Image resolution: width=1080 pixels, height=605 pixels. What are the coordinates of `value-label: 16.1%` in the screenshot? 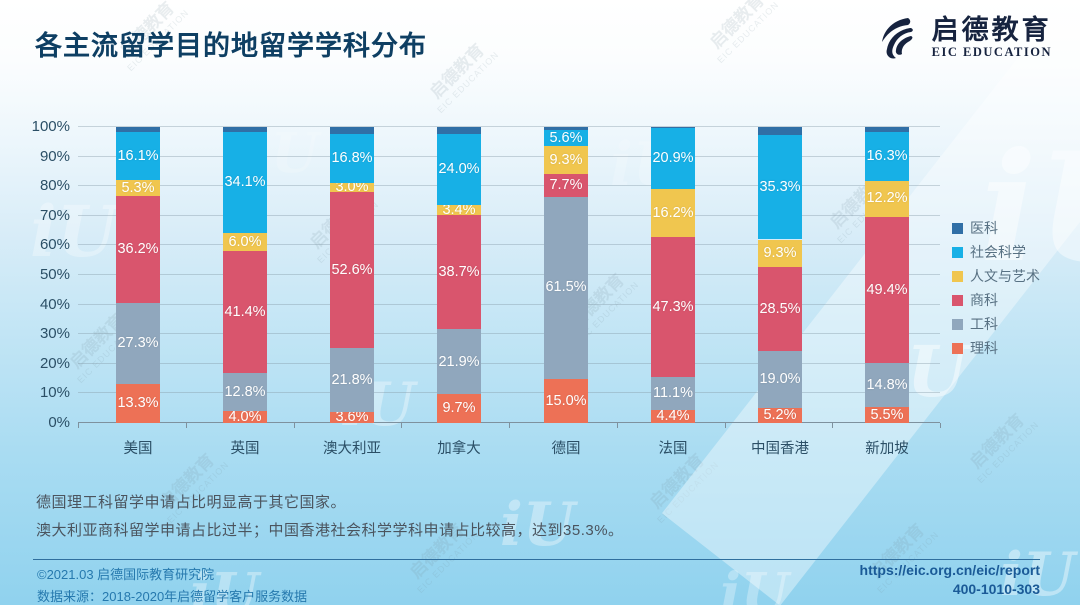 It's located at (138, 155).